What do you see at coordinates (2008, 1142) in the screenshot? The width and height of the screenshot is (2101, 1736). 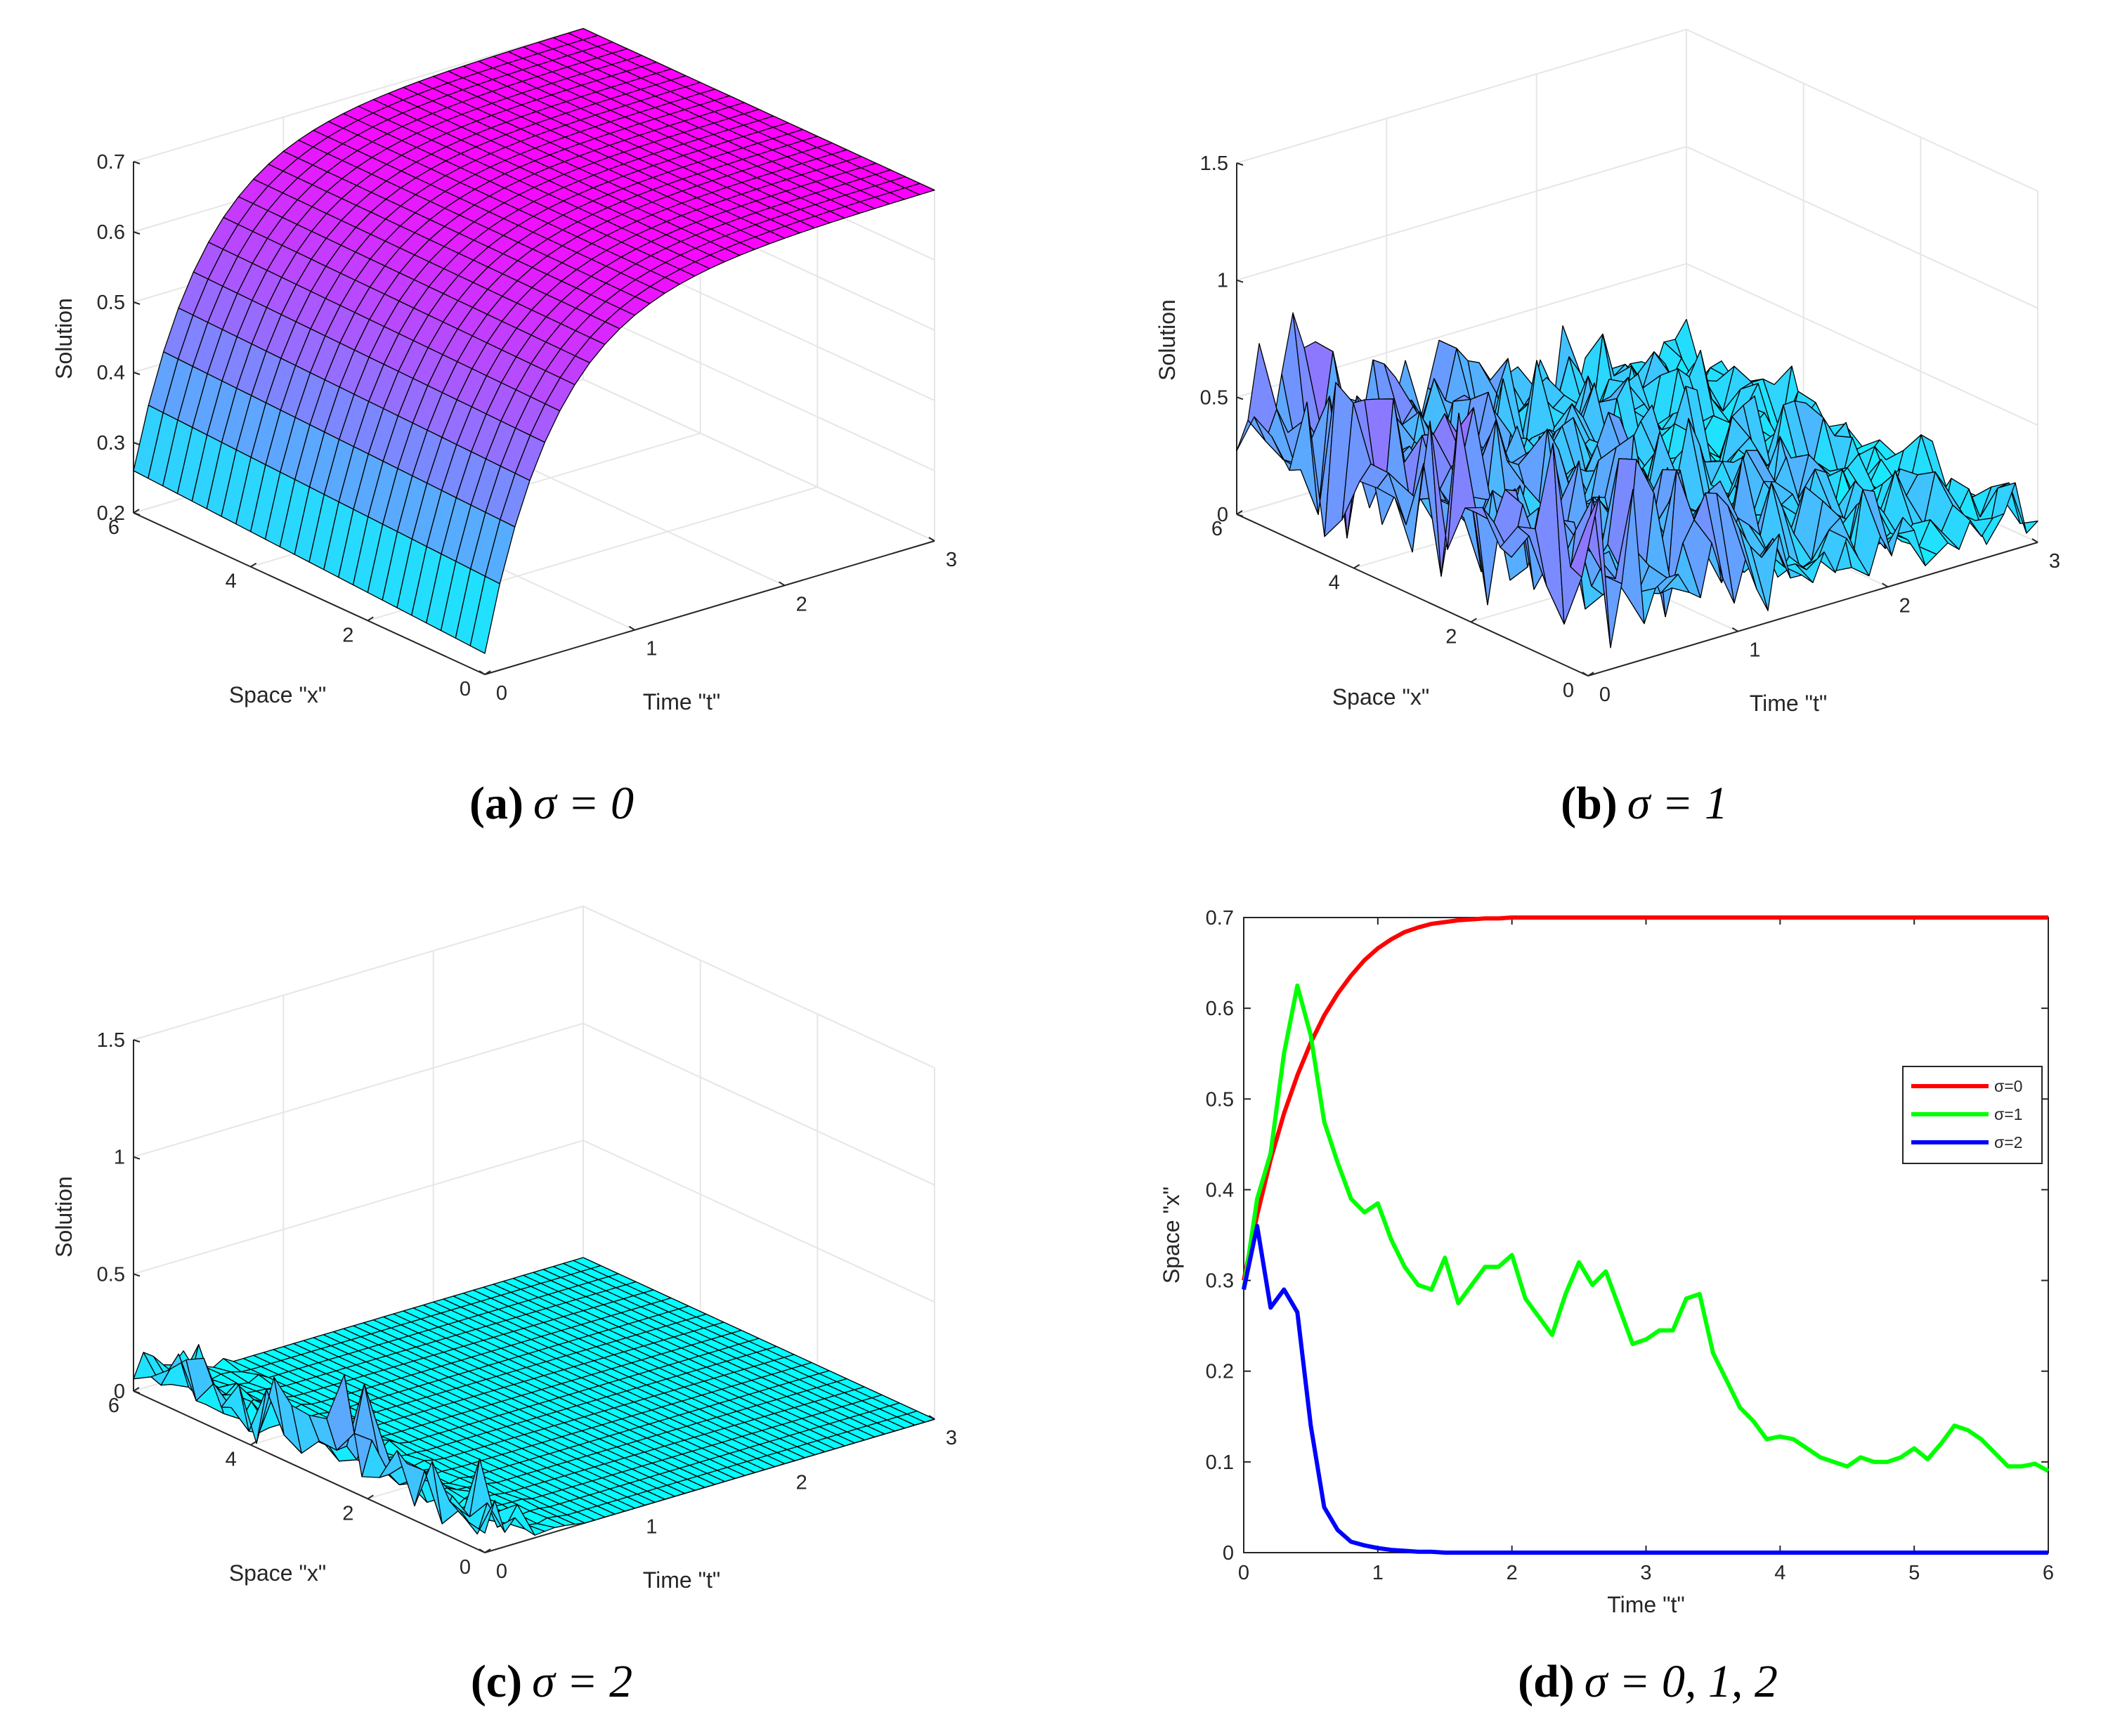 I see `legend-entry: σ=2` at bounding box center [2008, 1142].